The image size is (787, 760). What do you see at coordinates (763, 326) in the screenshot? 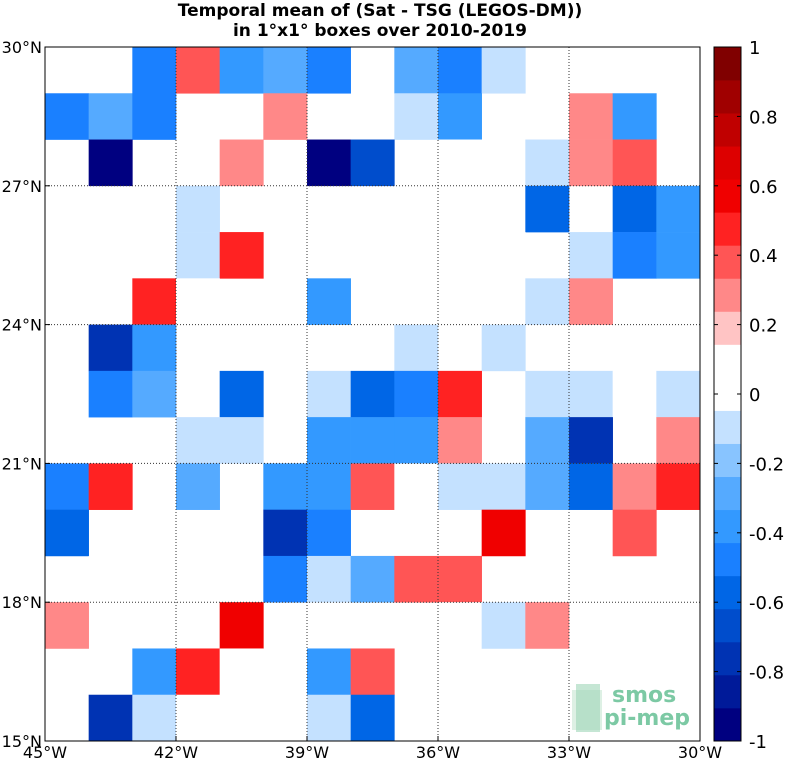
I see `colorbar-tick-label: 0.2` at bounding box center [763, 326].